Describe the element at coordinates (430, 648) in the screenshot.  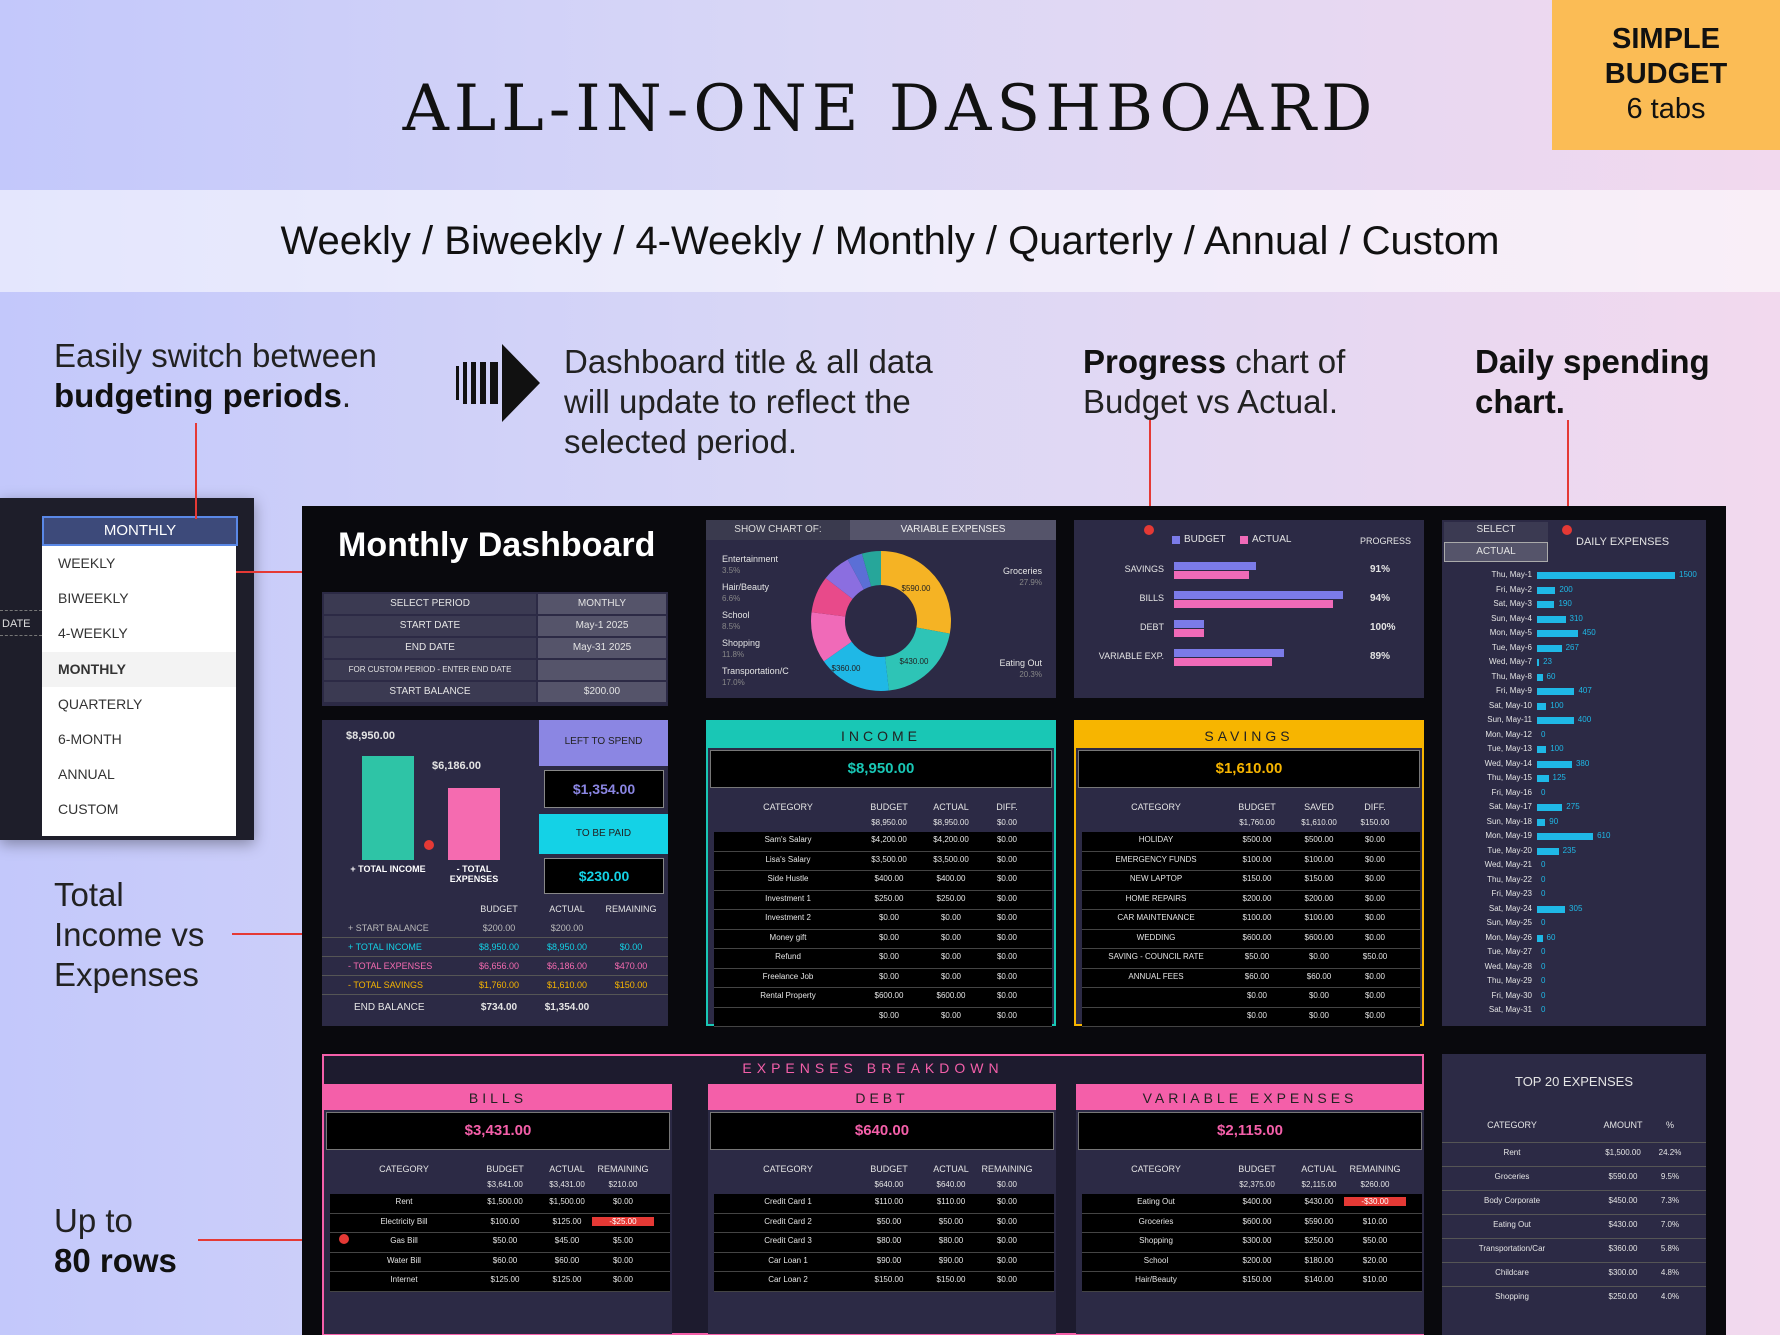
I see `setup-label: END DATE` at that location.